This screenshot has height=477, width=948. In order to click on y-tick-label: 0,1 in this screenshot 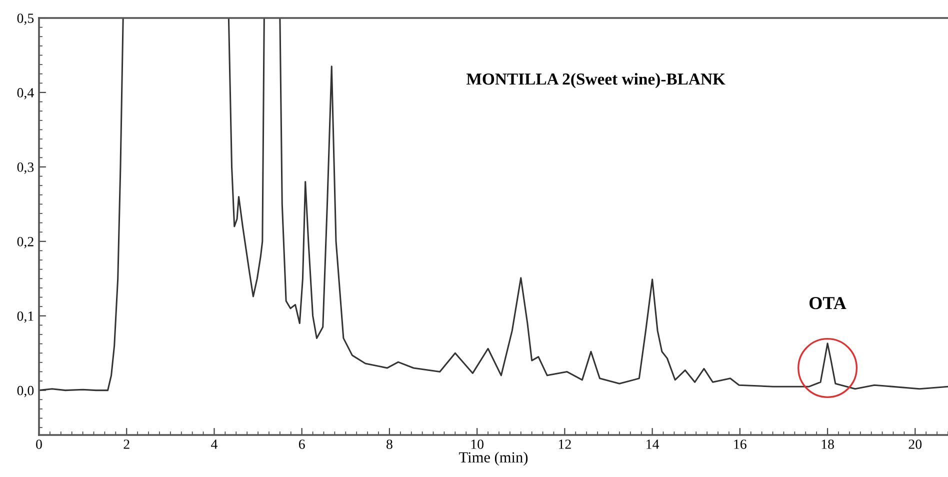, I will do `click(25, 317)`.